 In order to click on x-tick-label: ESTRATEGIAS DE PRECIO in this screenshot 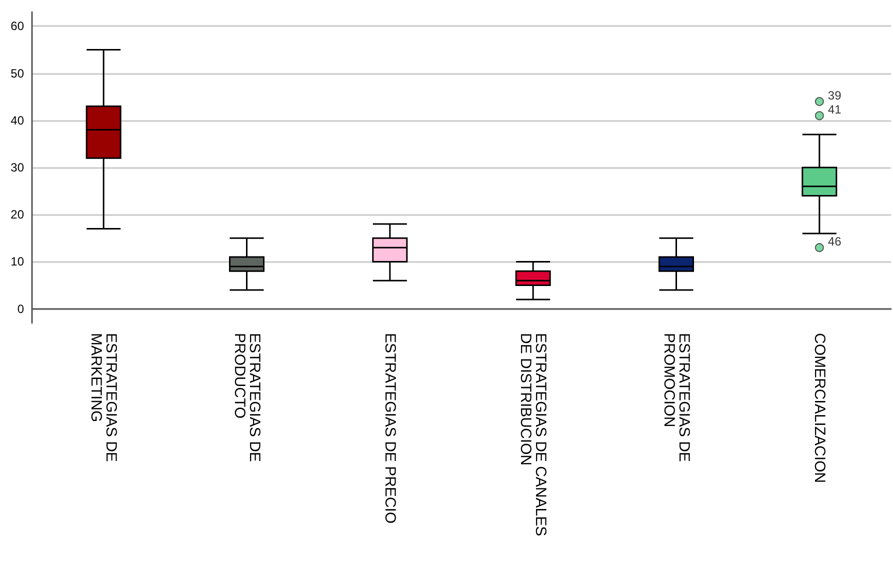, I will do `click(389, 428)`.